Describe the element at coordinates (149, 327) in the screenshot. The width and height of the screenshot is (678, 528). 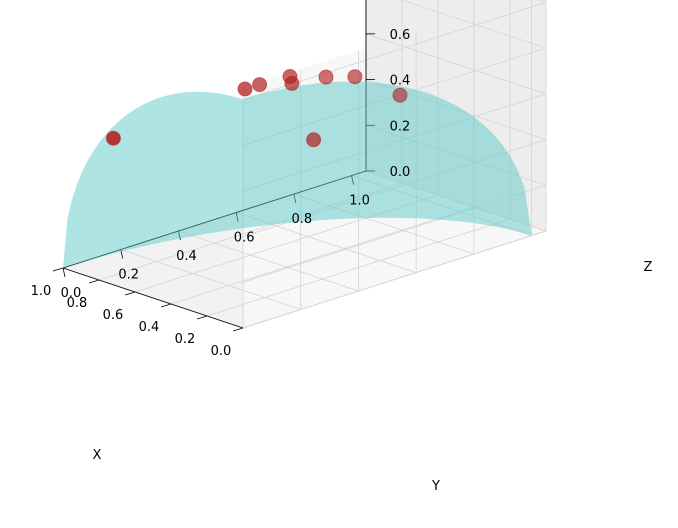
I see `x-tick-label: 0.4` at that location.